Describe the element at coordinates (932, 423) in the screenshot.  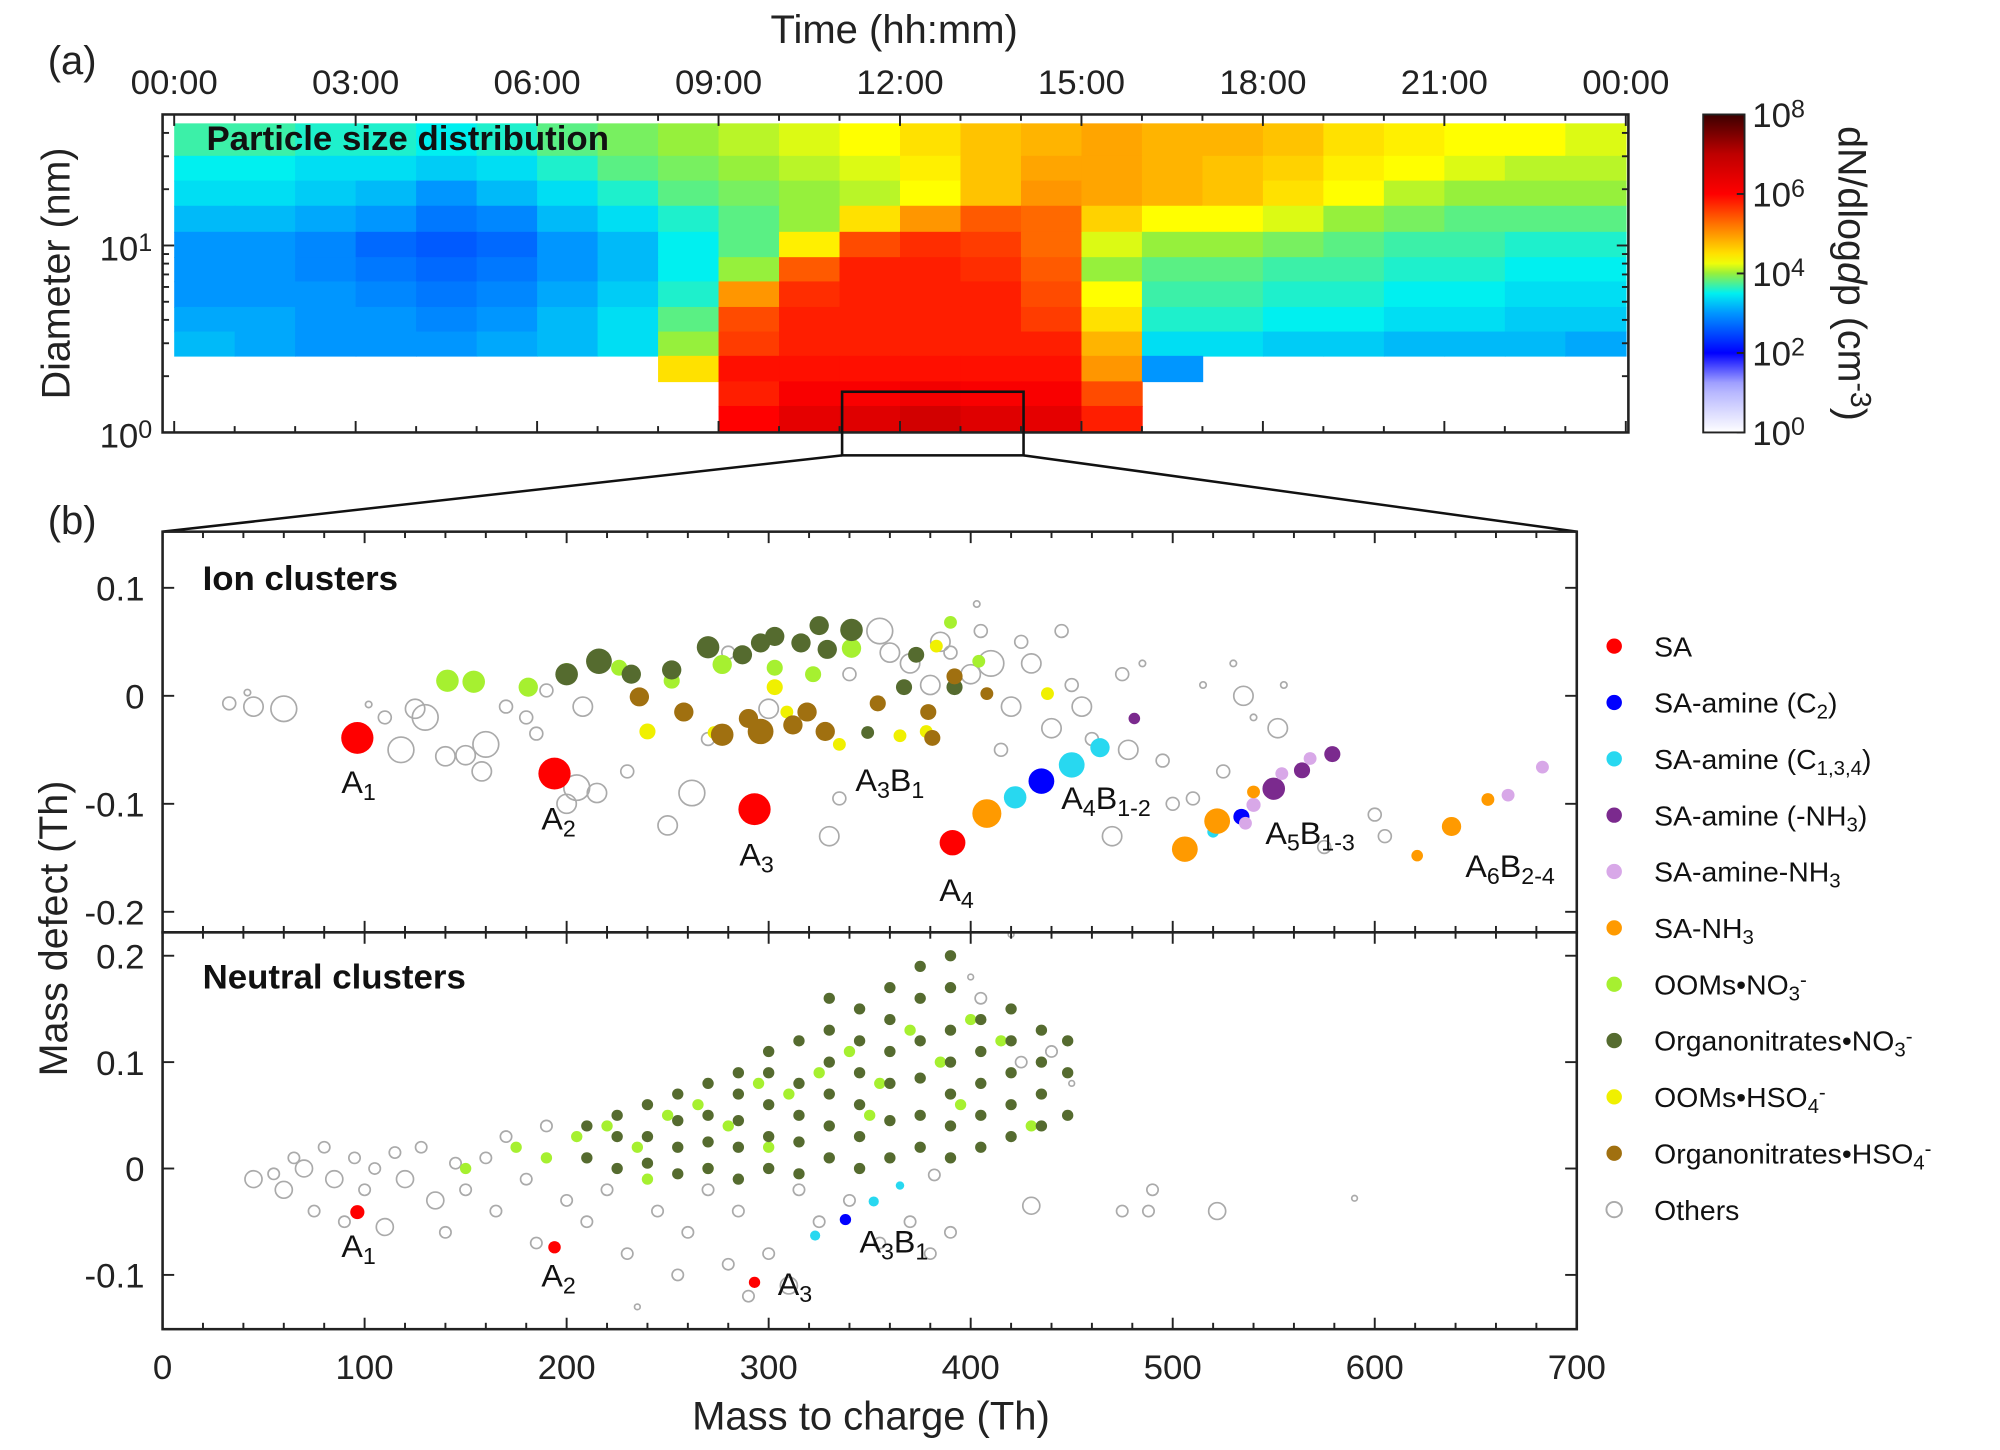
I see `zoom-rectangle` at that location.